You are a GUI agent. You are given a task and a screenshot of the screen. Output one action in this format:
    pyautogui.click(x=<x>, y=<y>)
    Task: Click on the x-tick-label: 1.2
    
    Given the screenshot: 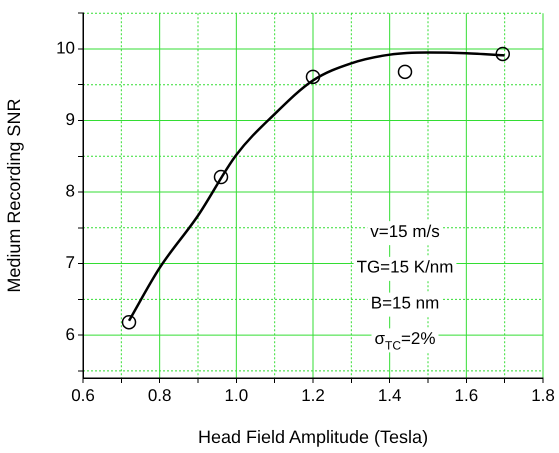 What is the action you would take?
    pyautogui.click(x=313, y=395)
    